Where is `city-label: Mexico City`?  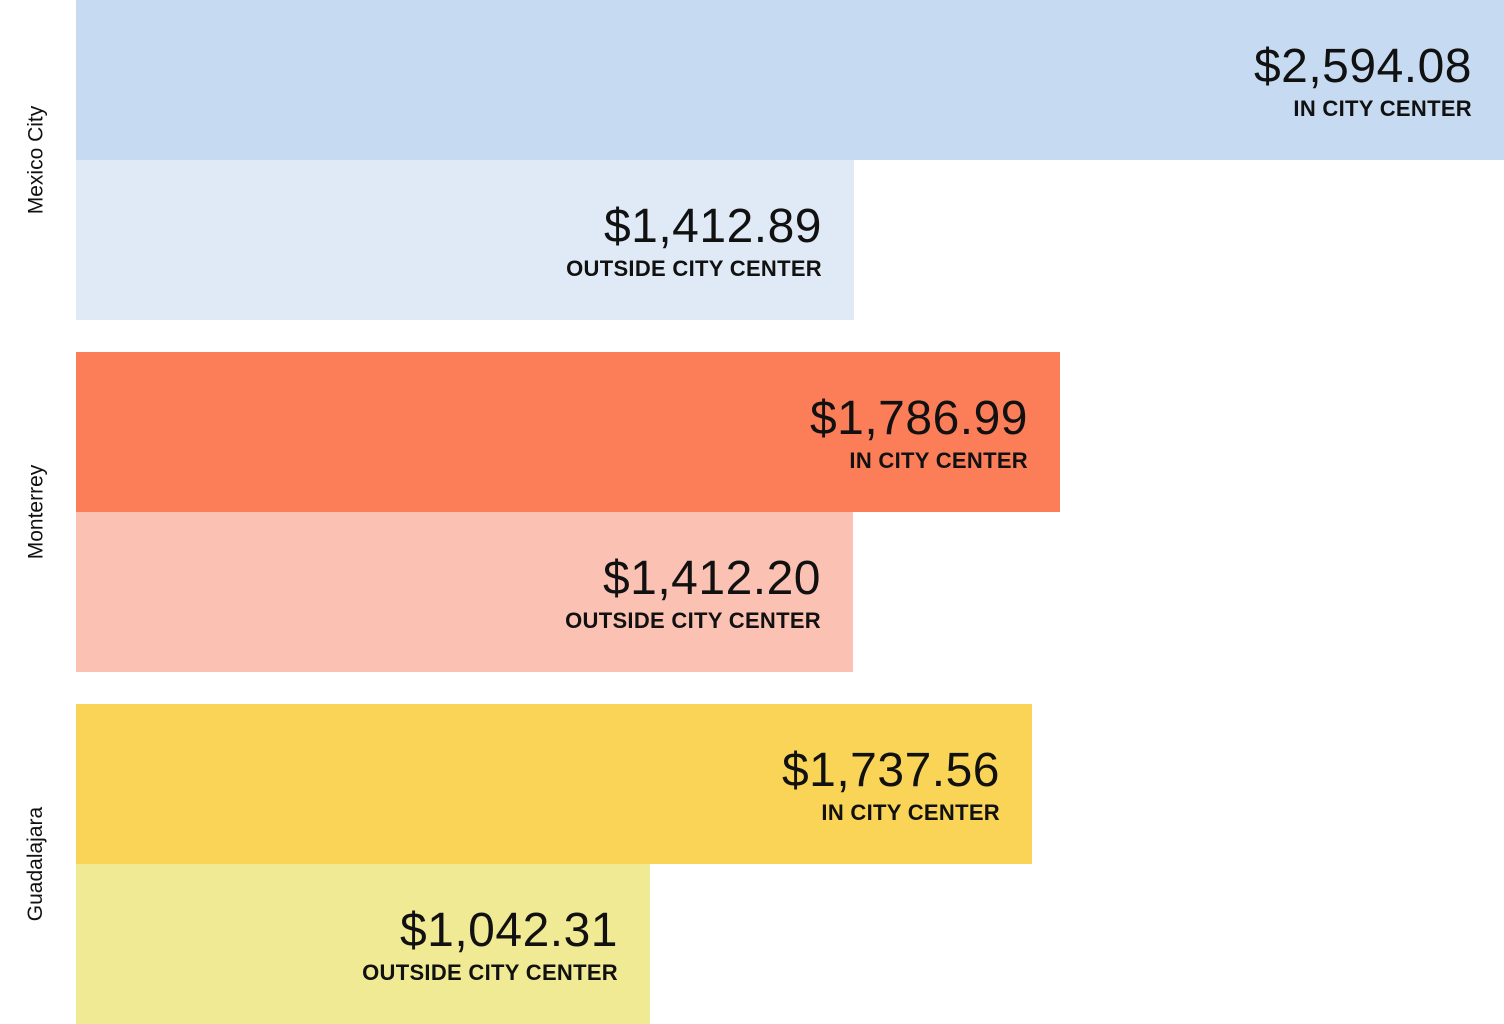 city-label: Mexico City is located at coordinates (36, 160).